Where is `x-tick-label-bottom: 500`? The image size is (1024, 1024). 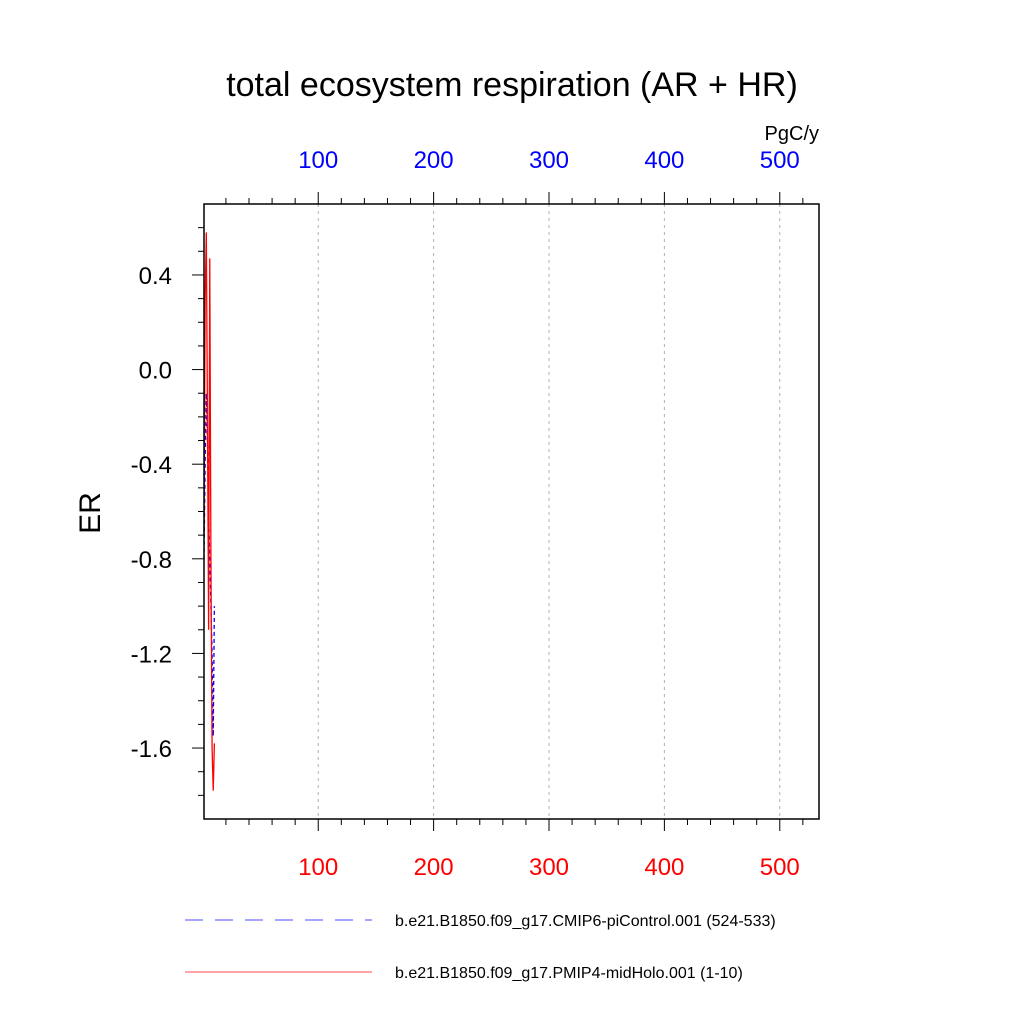
x-tick-label-bottom: 500 is located at coordinates (780, 867).